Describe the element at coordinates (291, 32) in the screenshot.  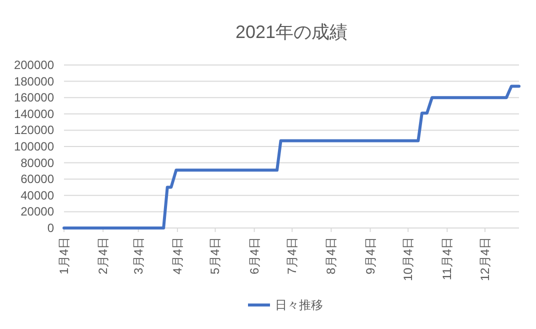
I see `chart-title: 2021年の成績` at that location.